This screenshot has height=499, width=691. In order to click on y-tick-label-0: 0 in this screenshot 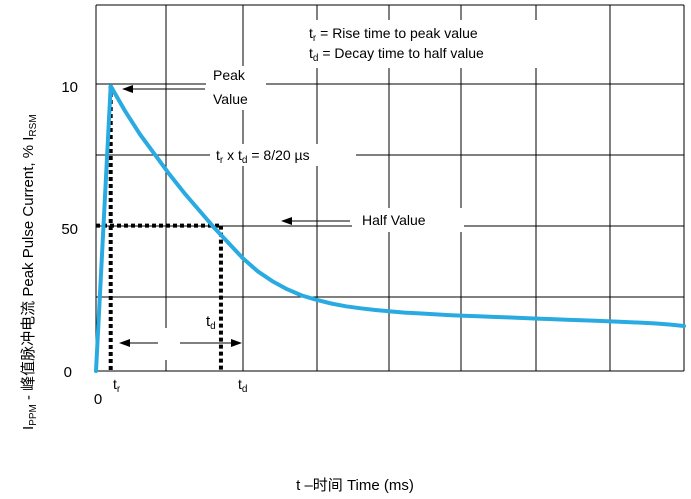, I will do `click(68, 372)`.